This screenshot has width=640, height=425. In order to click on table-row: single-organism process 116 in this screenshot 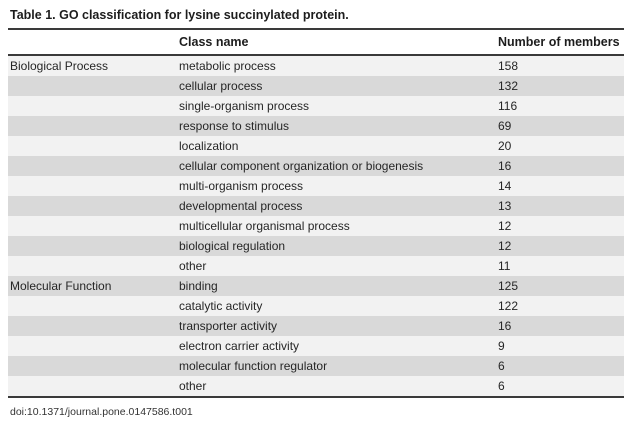, I will do `click(316, 106)`.